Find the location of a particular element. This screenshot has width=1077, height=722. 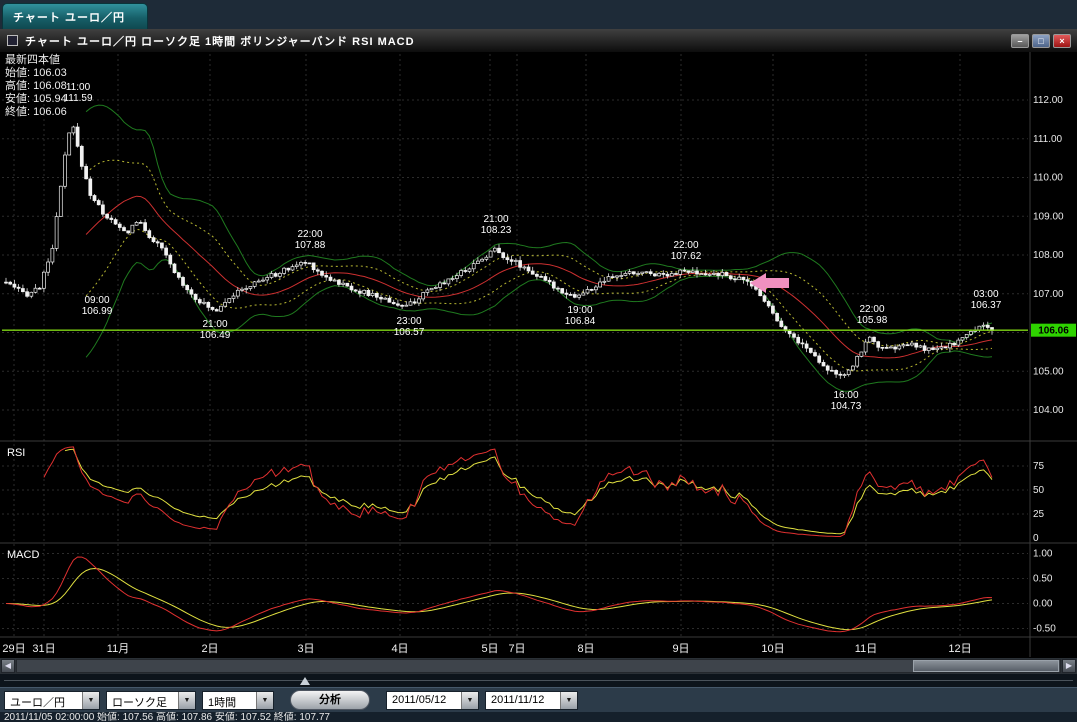

svg-text: 31日 is located at coordinates (43, 649).